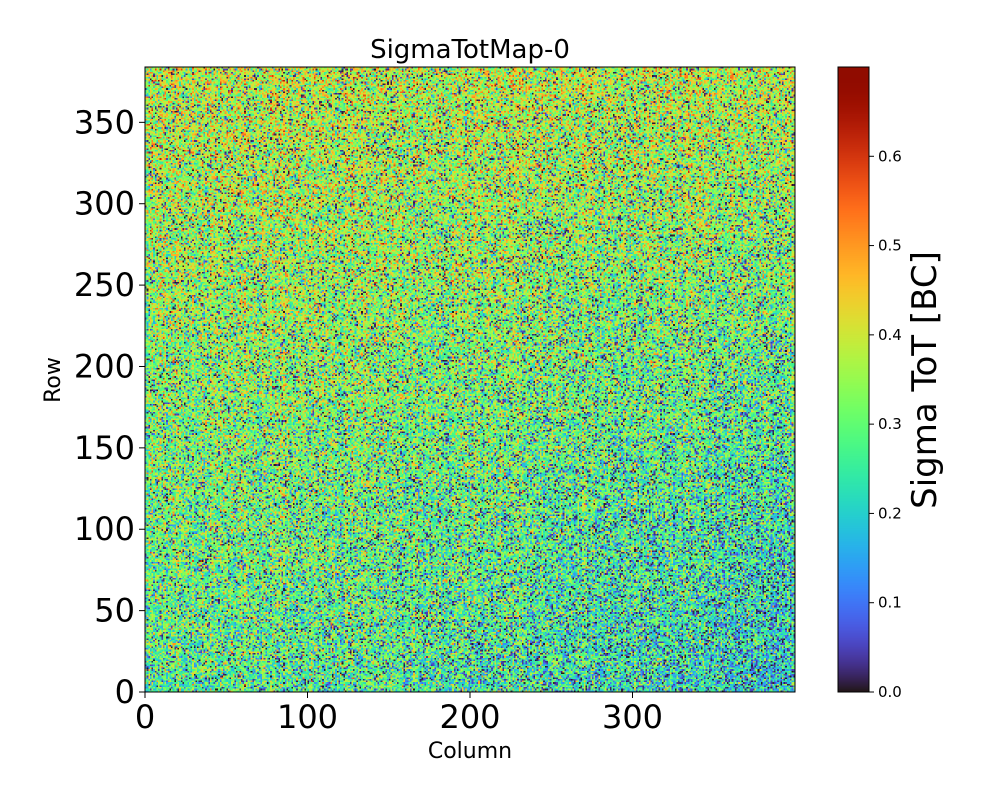 Image resolution: width=1000 pixels, height=800 pixels. Describe the element at coordinates (399, 714) in the screenshot. I see `x-axis-ticks: 0 100 200 300` at that location.